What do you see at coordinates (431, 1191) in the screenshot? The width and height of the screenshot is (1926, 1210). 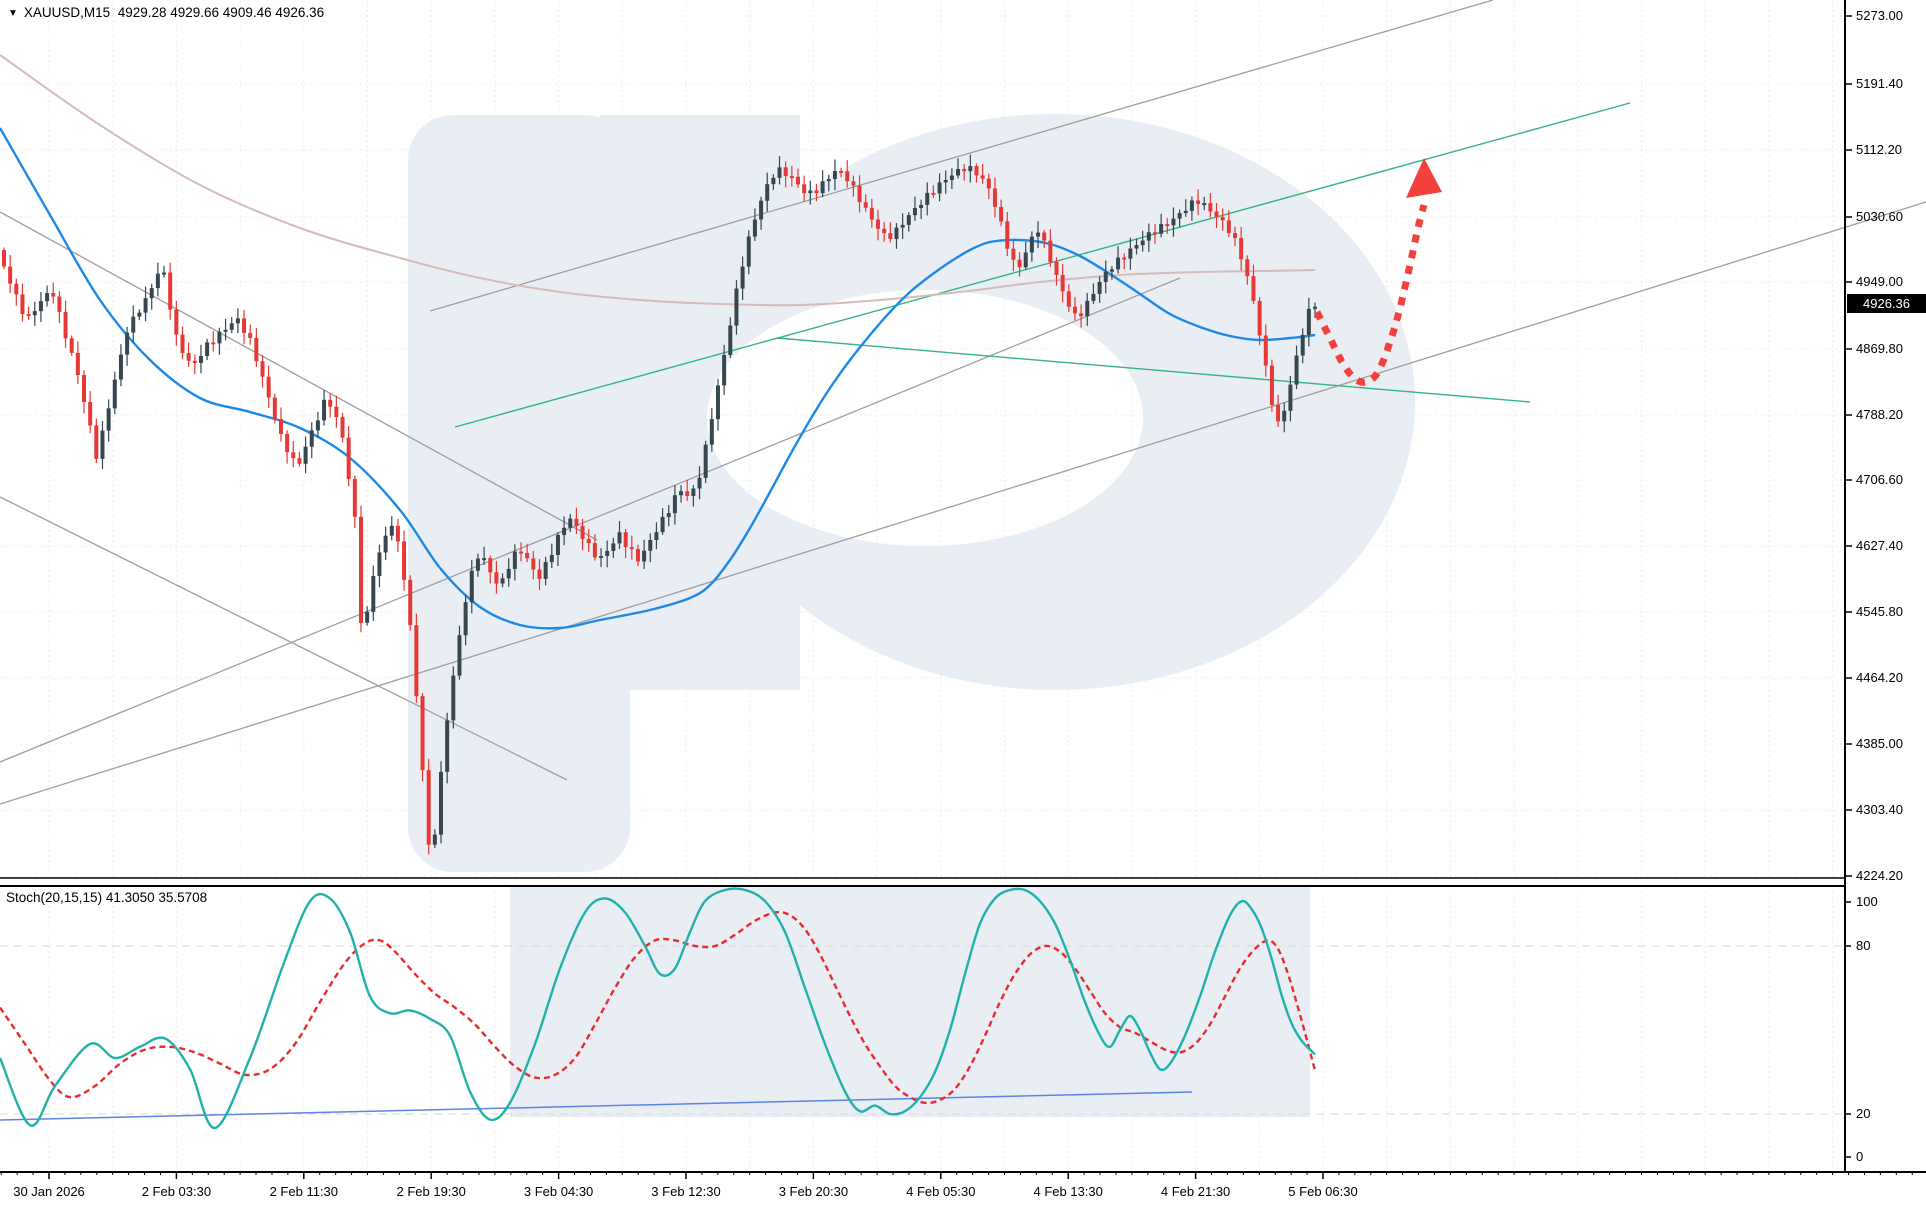 I see `time-axis-label: 2 Feb 19:30` at bounding box center [431, 1191].